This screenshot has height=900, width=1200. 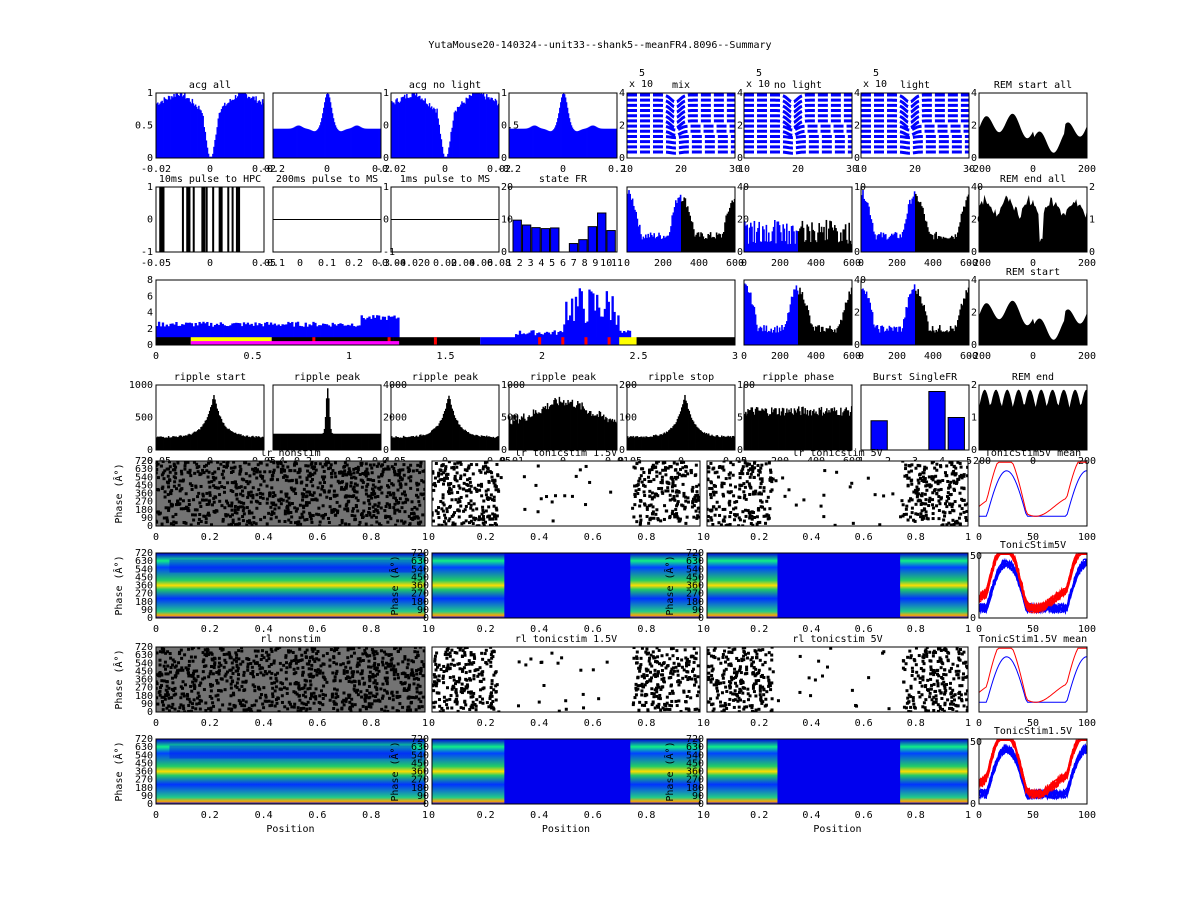 What do you see at coordinates (150, 280) in the screenshot?
I see `y-tick-label: 8` at bounding box center [150, 280].